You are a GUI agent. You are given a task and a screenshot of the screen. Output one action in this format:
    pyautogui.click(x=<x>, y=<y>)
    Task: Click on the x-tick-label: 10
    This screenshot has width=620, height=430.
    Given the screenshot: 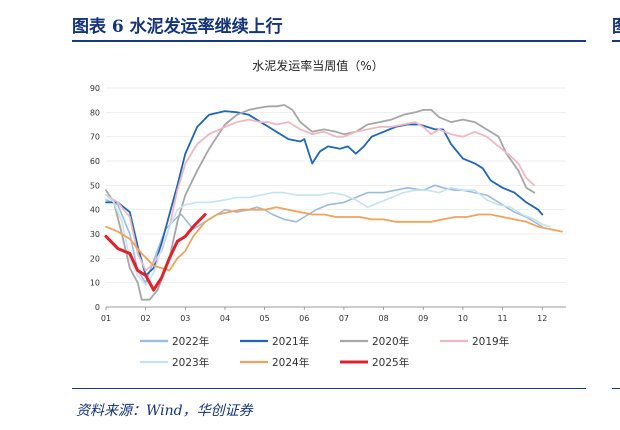 What is the action you would take?
    pyautogui.click(x=463, y=318)
    